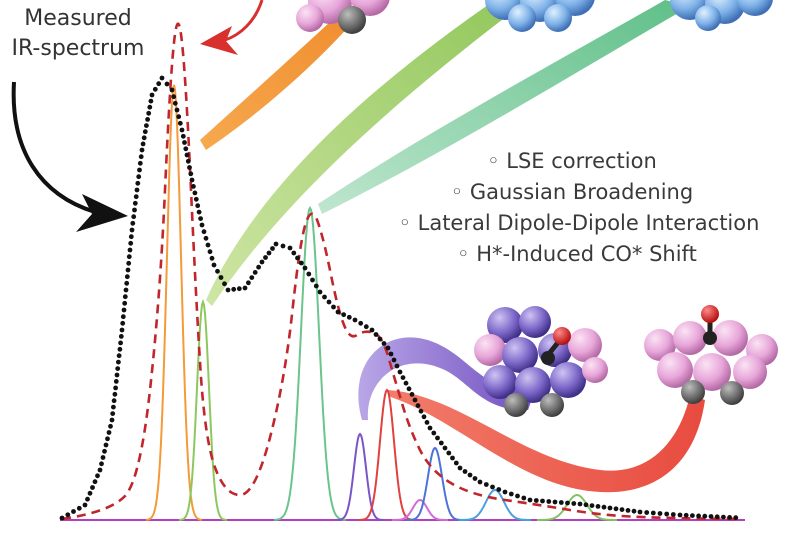 Image resolution: width=800 pixels, height=534 pixels. What do you see at coordinates (541, 361) in the screenshot?
I see `cluster-violet` at bounding box center [541, 361].